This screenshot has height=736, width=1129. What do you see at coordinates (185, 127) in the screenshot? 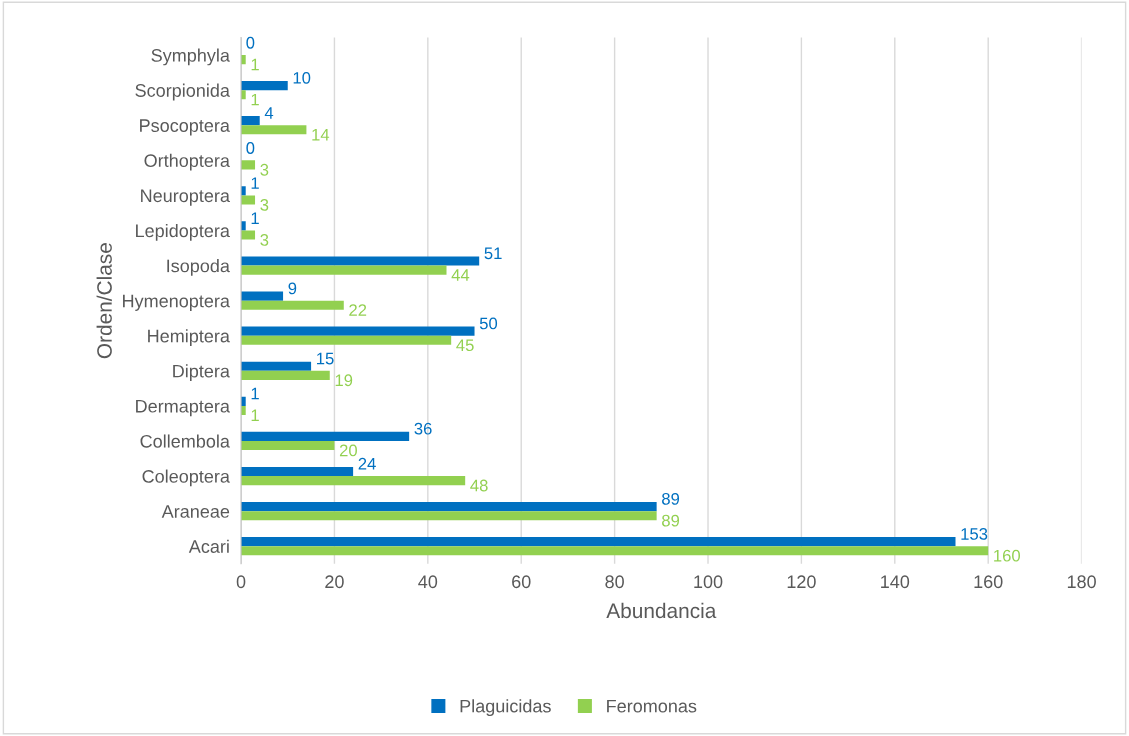
I see `y-tick-label: Psocoptera` at bounding box center [185, 127].